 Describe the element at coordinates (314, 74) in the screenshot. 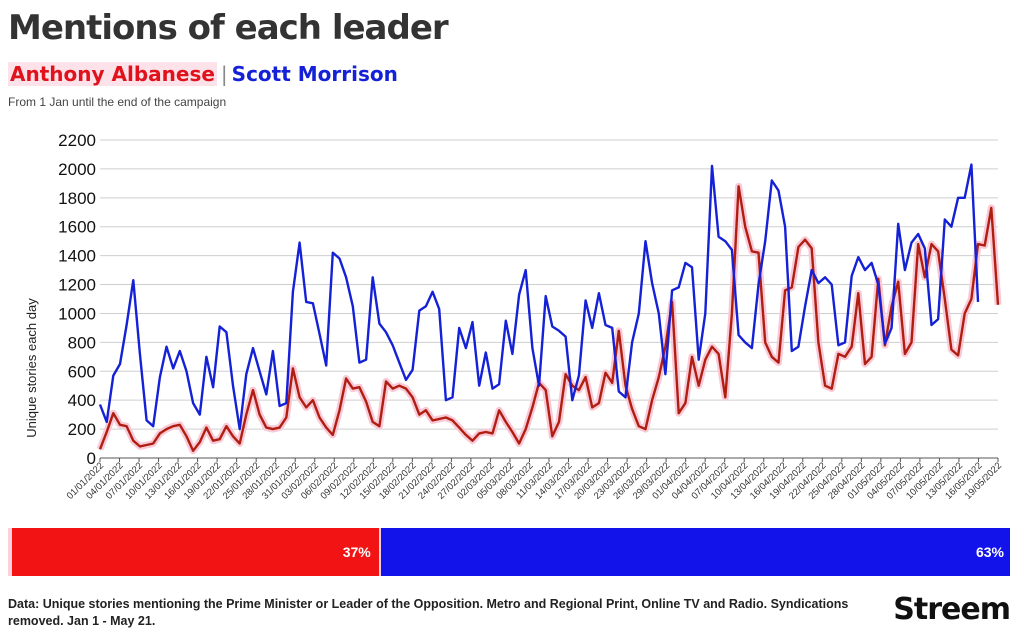

I see `legend-morrison: Scott Morrison` at that location.